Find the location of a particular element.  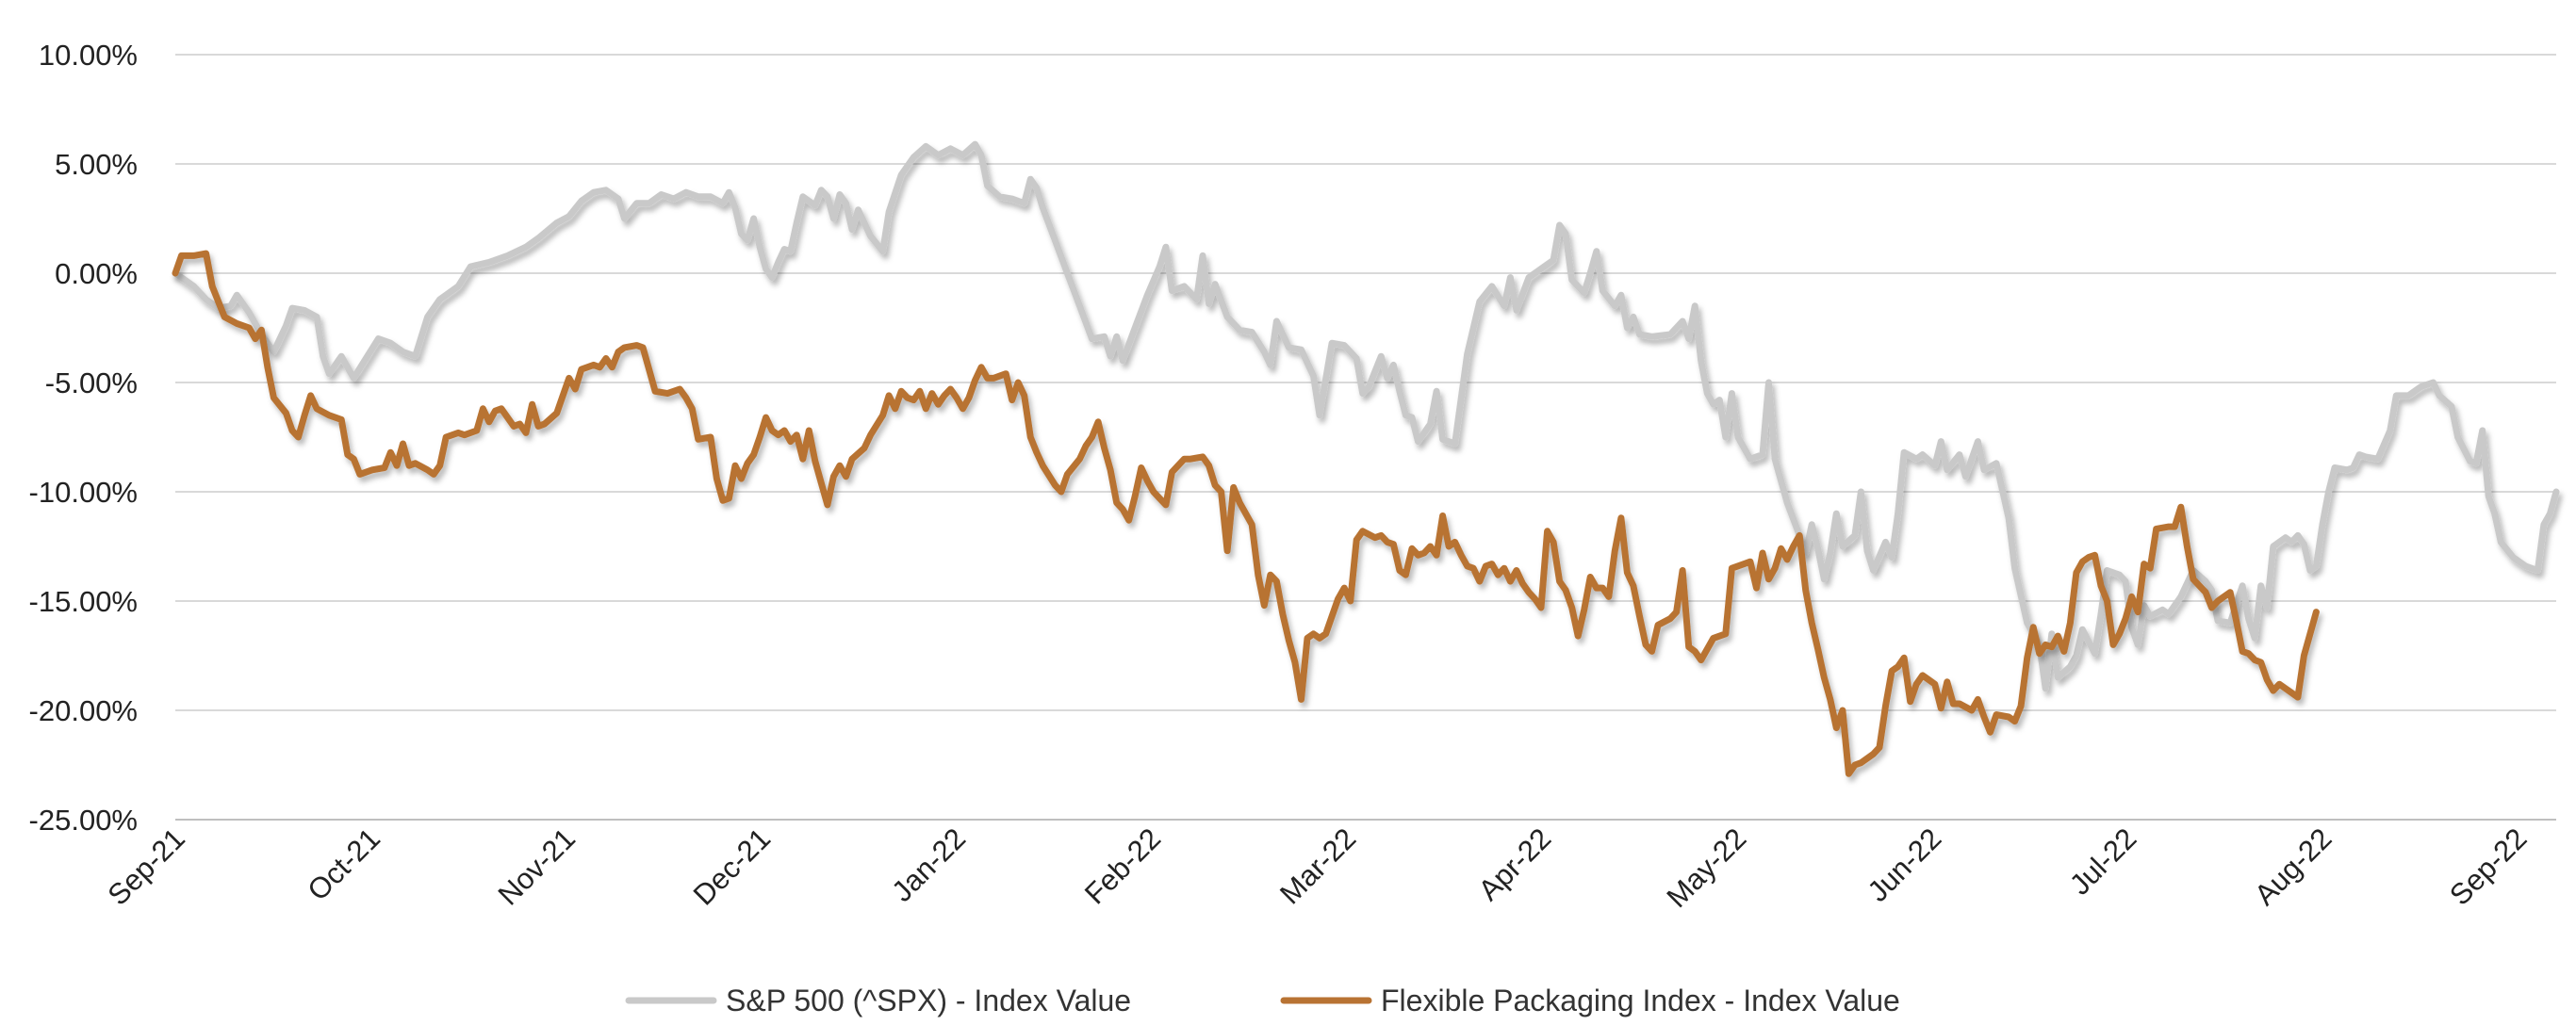

x-tick-label: Jun-22 is located at coordinates (1905, 865).